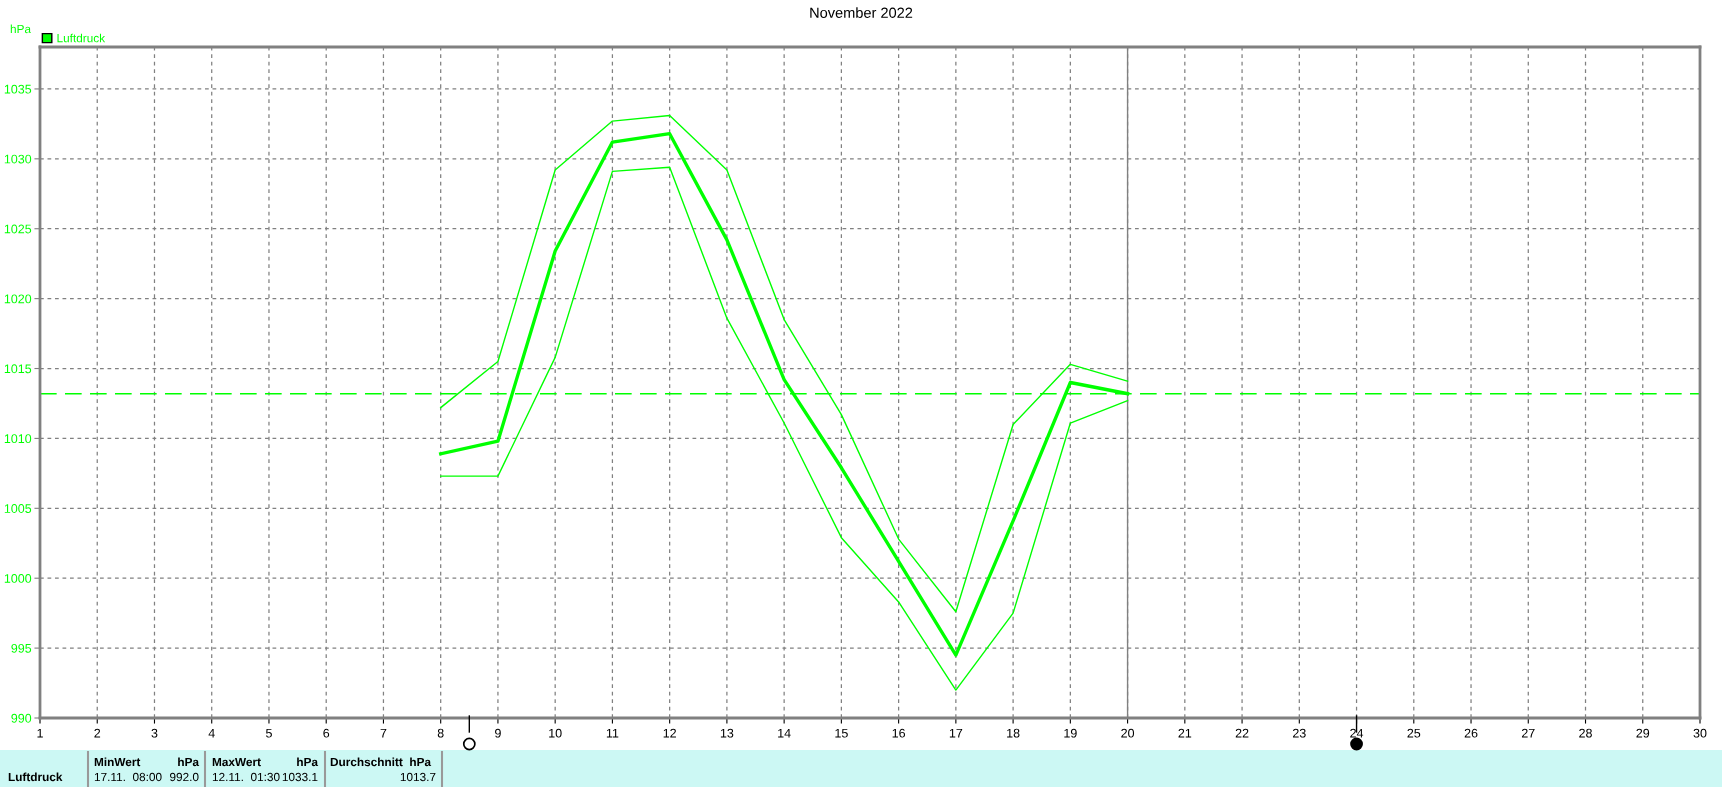  I want to click on x-tick-label: 11, so click(612, 733).